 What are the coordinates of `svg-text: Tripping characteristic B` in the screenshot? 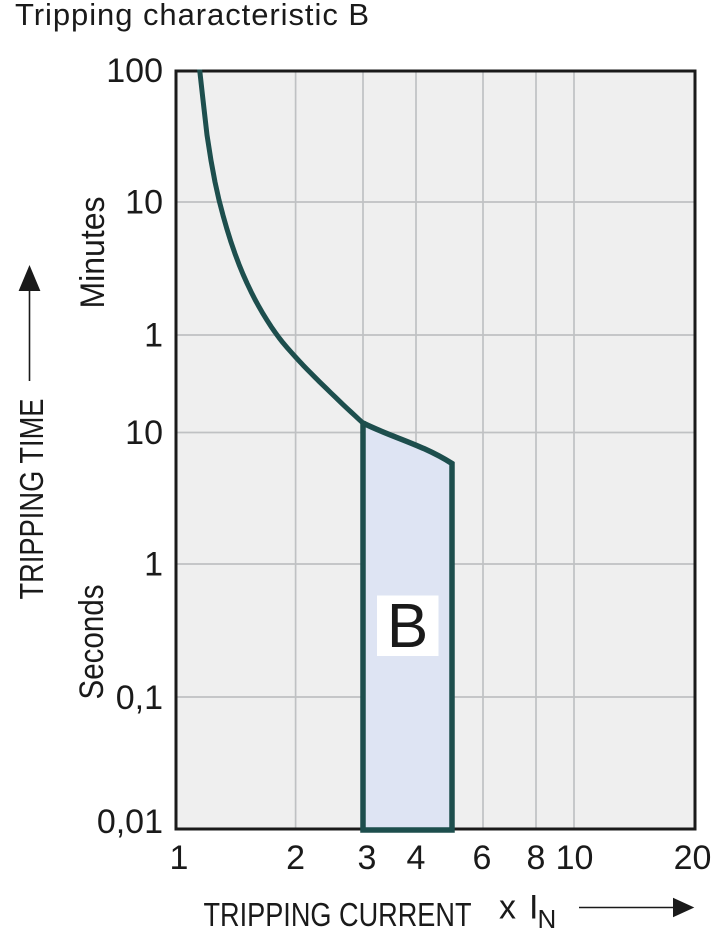 It's located at (192, 16).